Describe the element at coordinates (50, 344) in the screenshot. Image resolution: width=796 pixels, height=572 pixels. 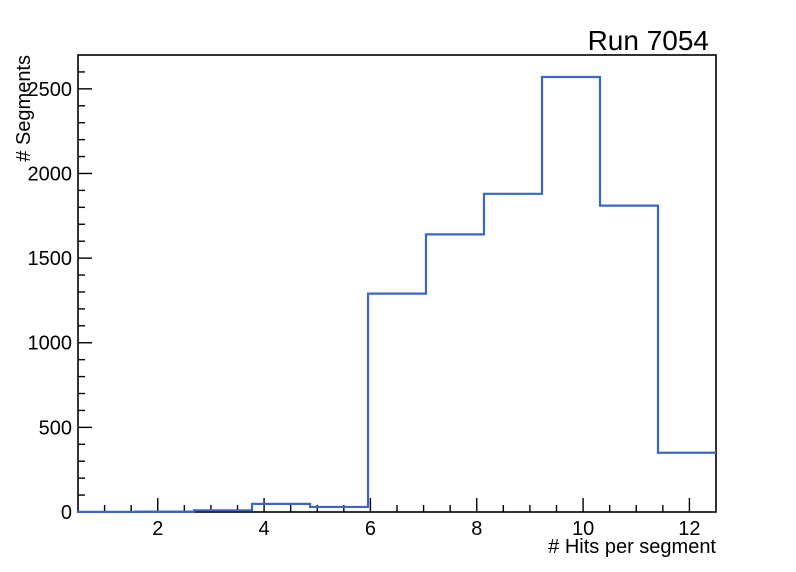
I see `y-tick-label: 1000` at that location.